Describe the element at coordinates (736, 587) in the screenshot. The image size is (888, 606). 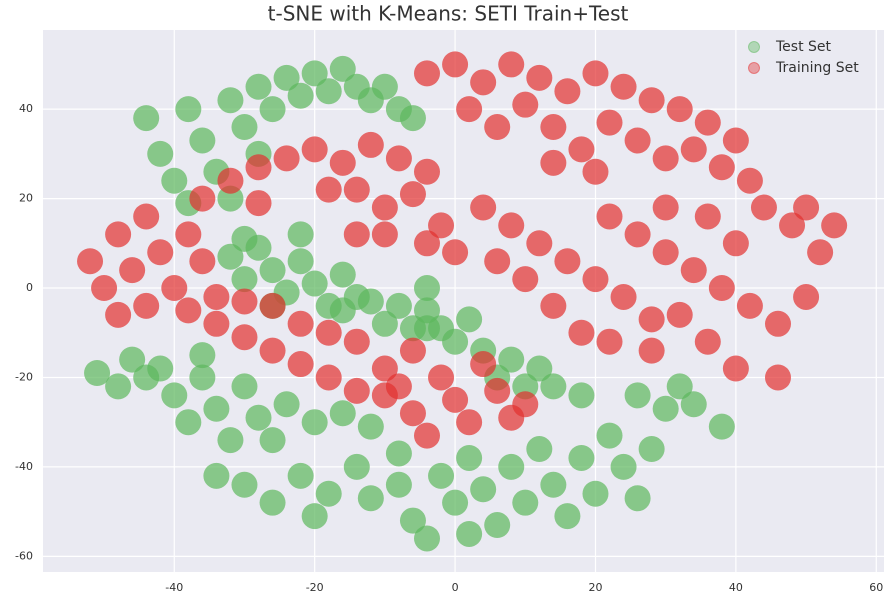
I see `x-tick-label: 40` at that location.